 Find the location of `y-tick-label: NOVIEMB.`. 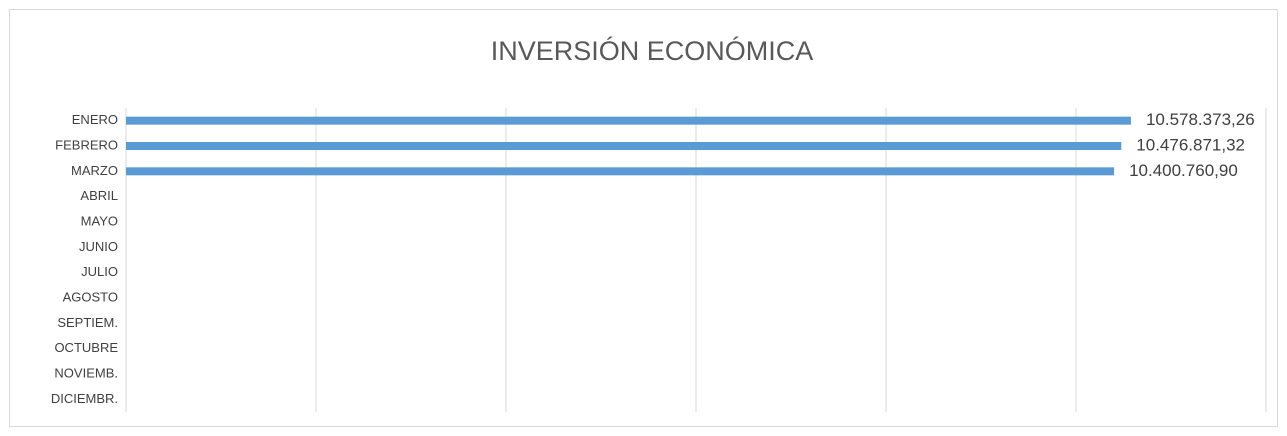

y-tick-label: NOVIEMB. is located at coordinates (86, 372).